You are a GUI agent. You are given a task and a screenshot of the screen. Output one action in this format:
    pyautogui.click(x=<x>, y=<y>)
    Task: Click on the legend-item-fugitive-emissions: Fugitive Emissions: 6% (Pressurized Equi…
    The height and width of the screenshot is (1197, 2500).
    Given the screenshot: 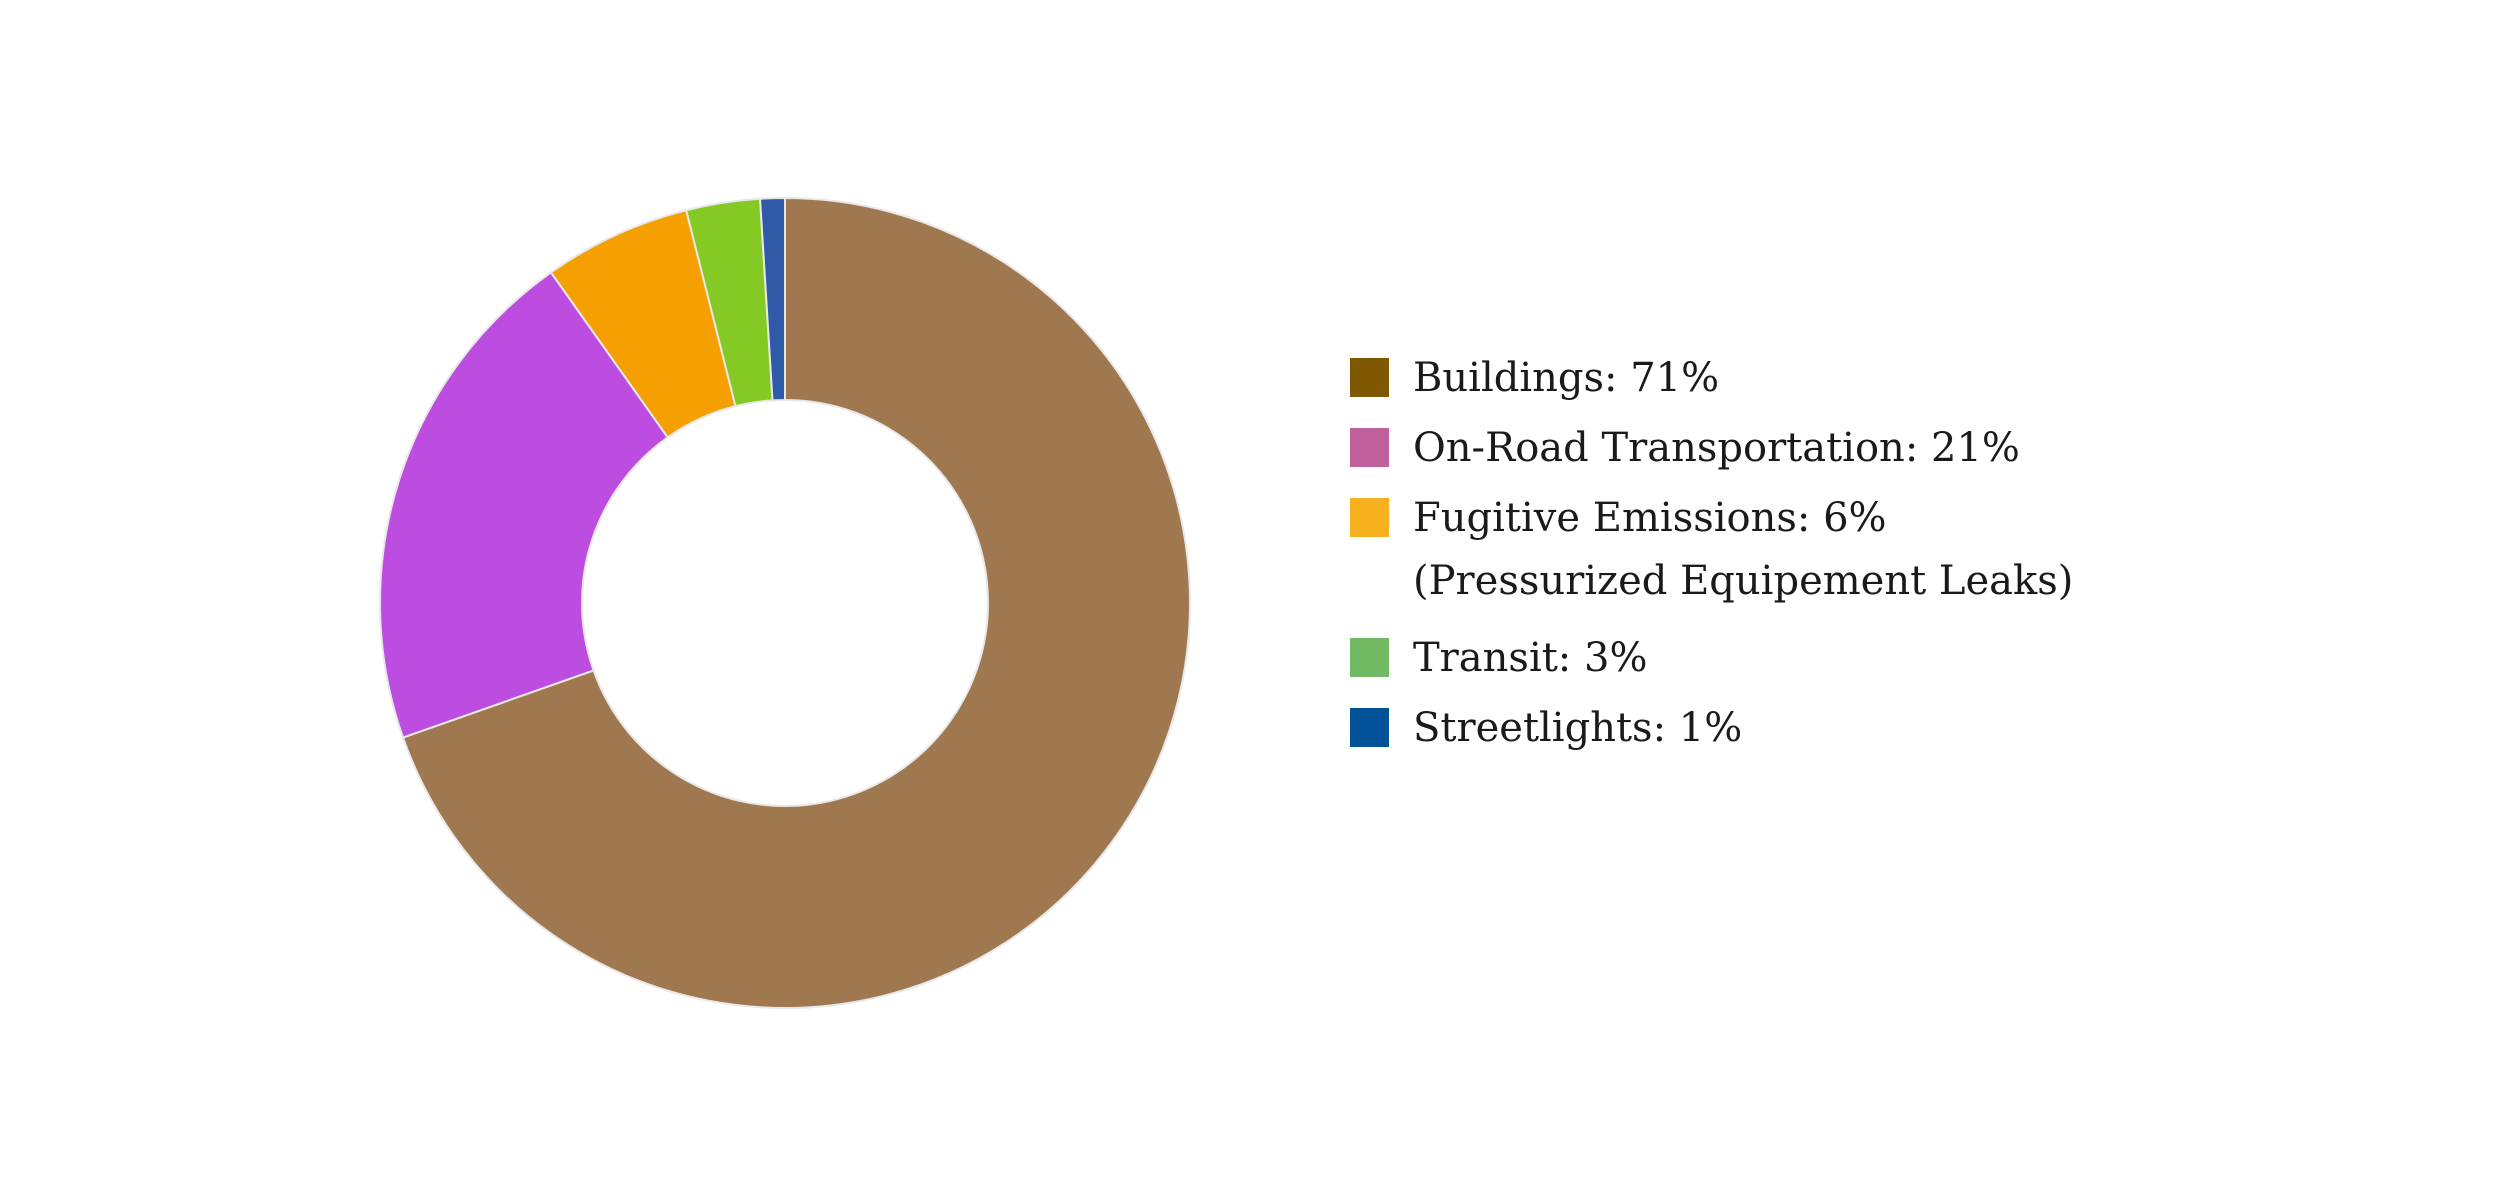 What is the action you would take?
    pyautogui.click(x=1800, y=553)
    